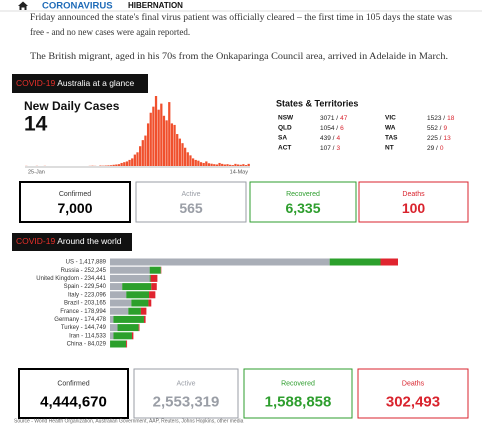 This screenshot has height=426, width=482. What do you see at coordinates (338, 148) in the screenshot?
I see `state-new: 3` at bounding box center [338, 148].